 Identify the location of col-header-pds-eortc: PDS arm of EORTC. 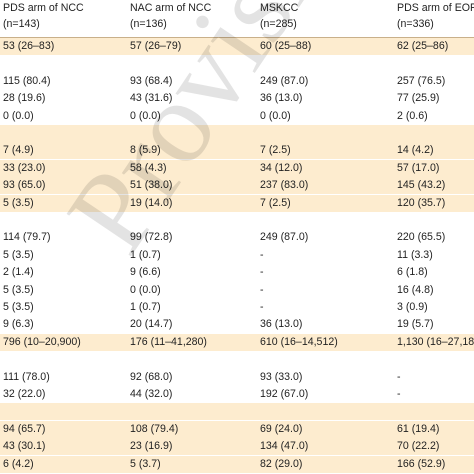
(435, 8).